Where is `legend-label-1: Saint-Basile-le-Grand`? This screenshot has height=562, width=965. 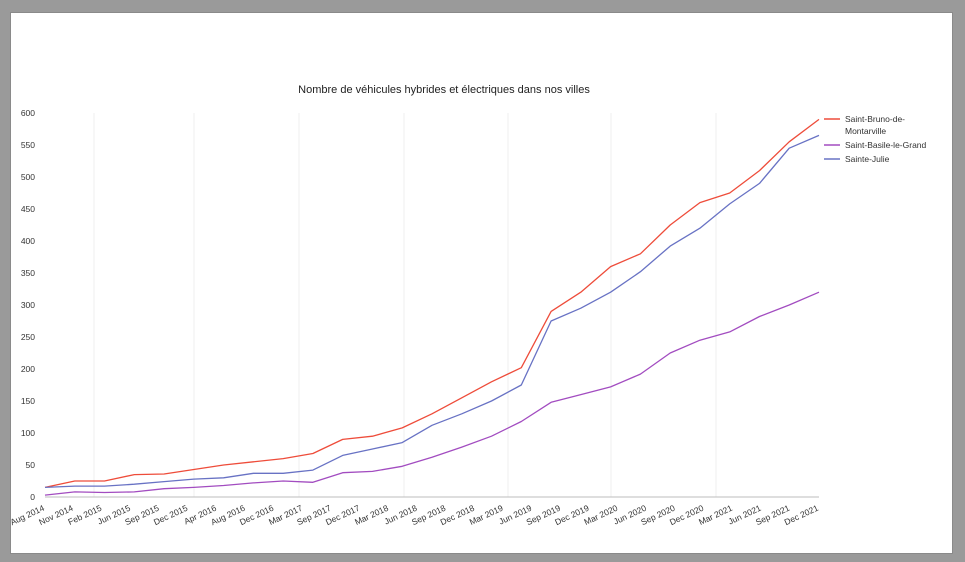
legend-label-1: Saint-Basile-le-Grand is located at coordinates (886, 145).